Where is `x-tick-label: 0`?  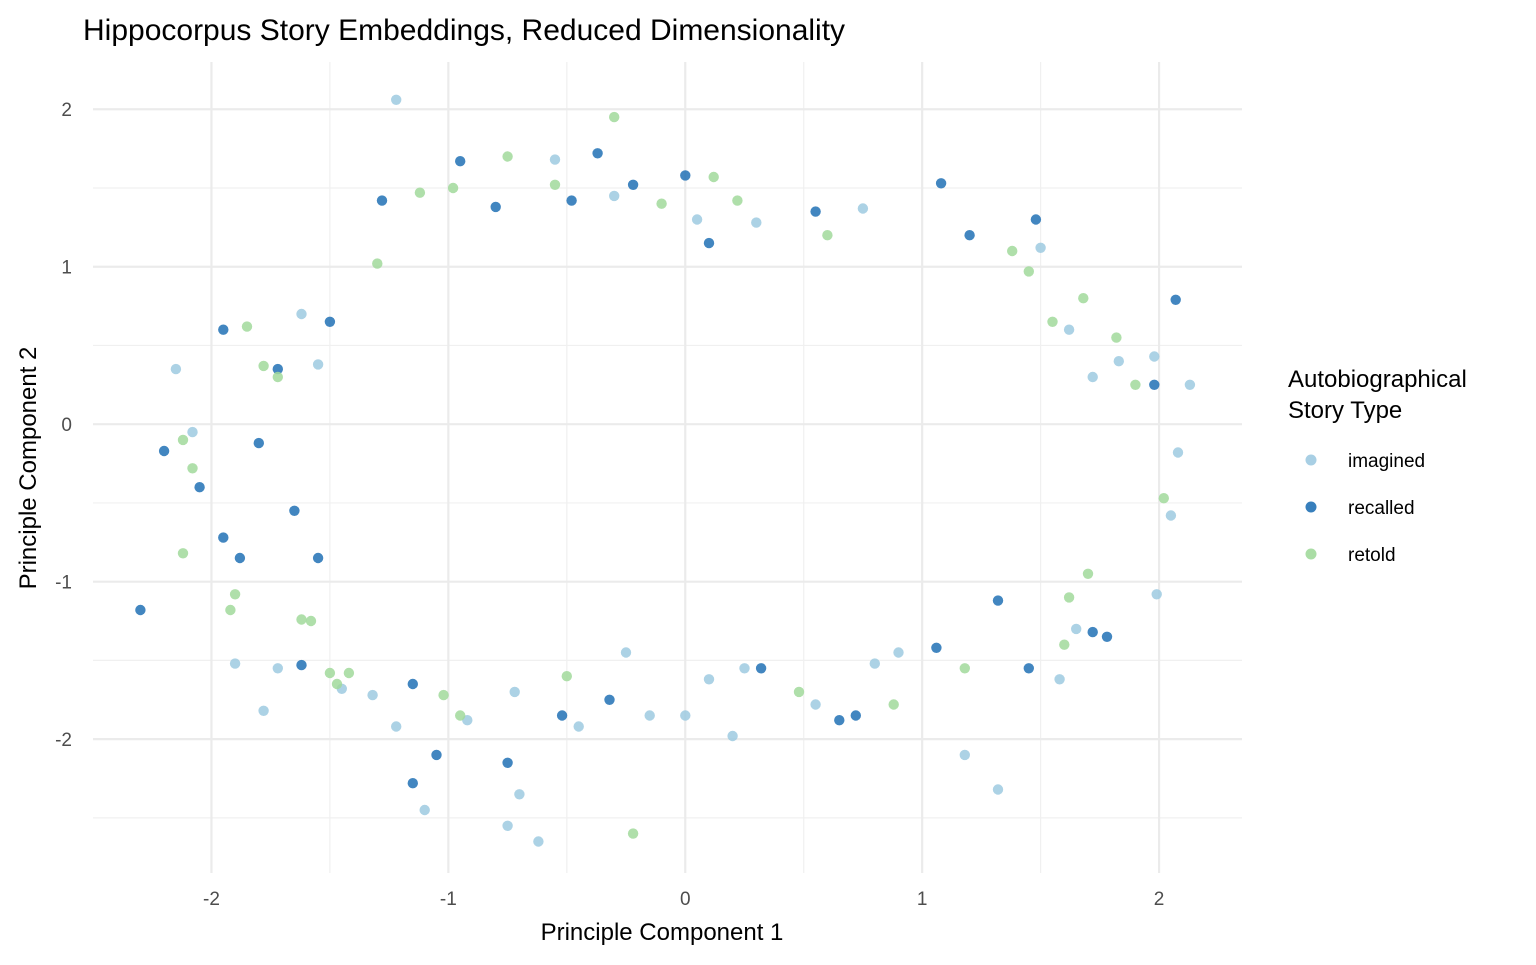
x-tick-label: 0 is located at coordinates (685, 899).